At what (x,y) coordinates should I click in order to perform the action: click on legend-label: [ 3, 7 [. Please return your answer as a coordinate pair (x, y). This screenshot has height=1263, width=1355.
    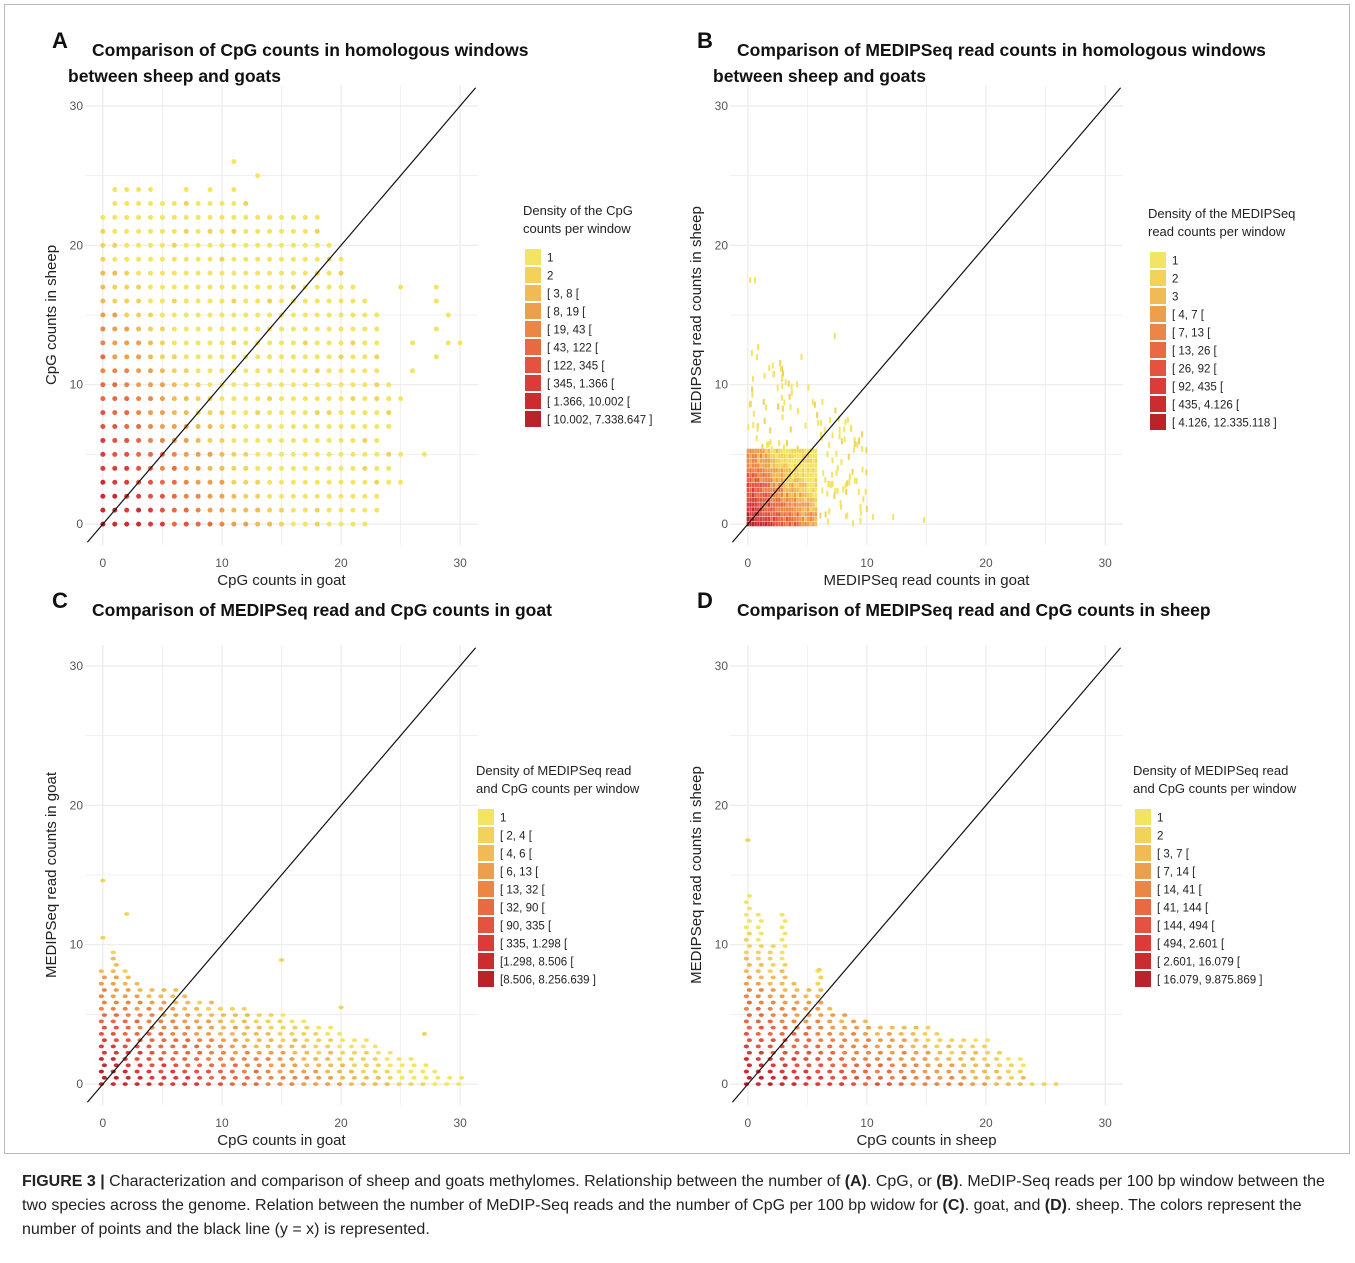
    Looking at the image, I should click on (1173, 855).